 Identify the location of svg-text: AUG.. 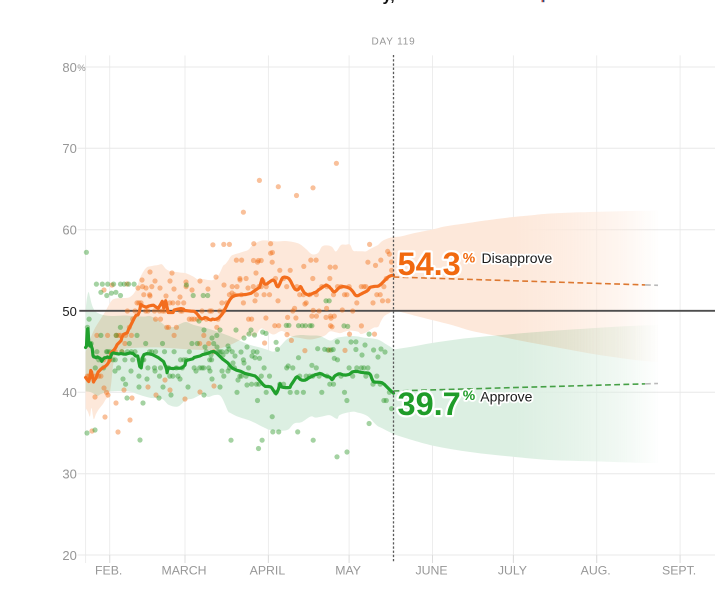
(596, 571).